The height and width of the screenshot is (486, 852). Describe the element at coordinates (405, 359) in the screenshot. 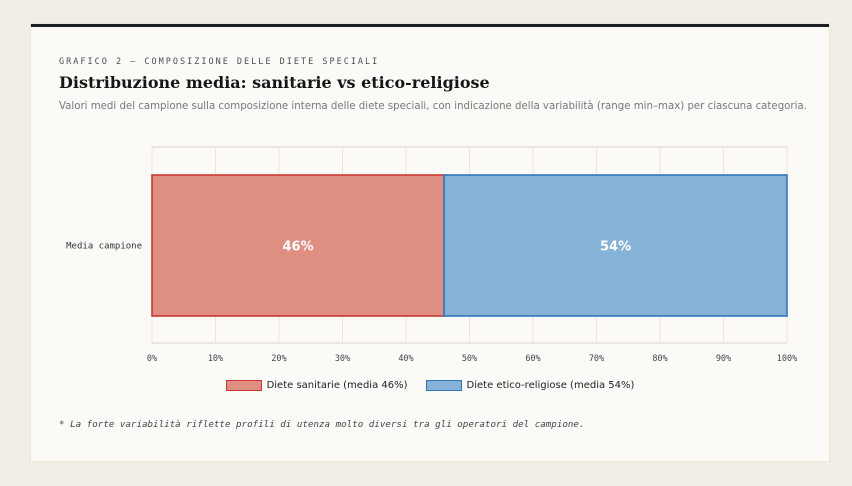

I see `x-tick-label: 40%` at that location.